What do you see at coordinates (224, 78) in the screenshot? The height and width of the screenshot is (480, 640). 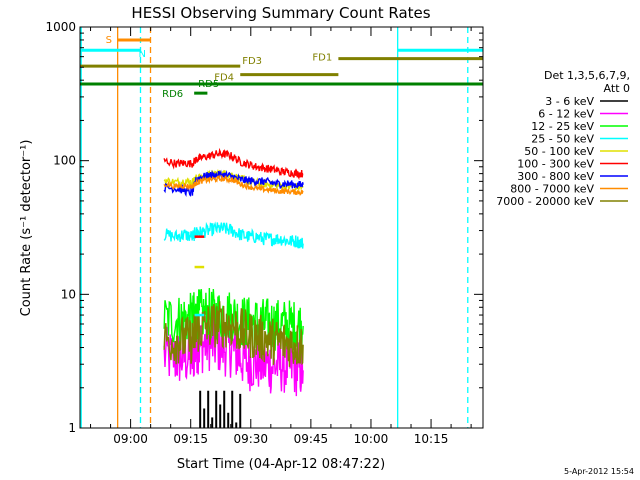 I see `flag-bar-label: FD4` at bounding box center [224, 78].